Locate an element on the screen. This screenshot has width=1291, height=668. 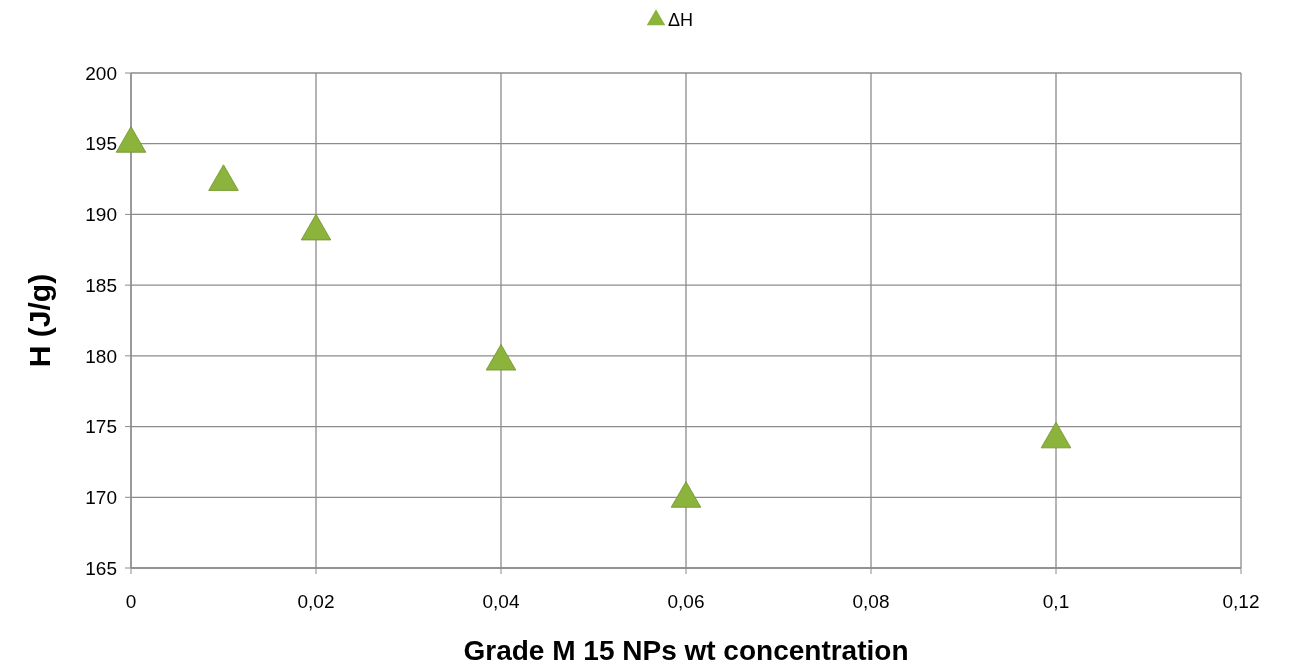
y-axis-title: H (J/g) is located at coordinates (39, 320).